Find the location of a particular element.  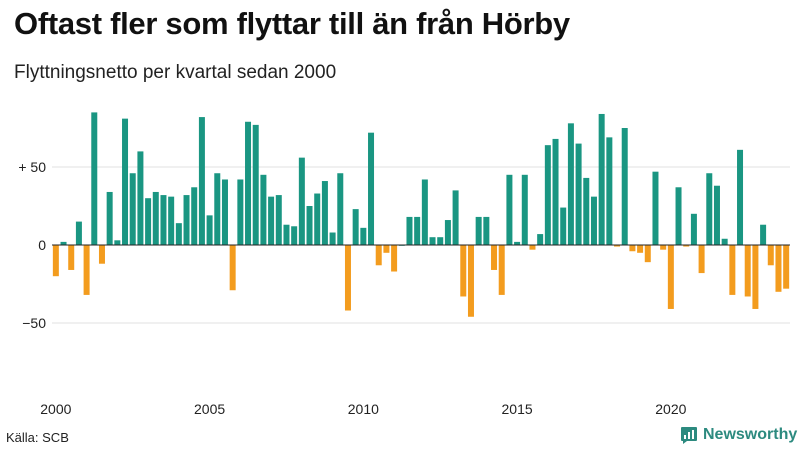

y-tick-label: + 50 is located at coordinates (32, 167).